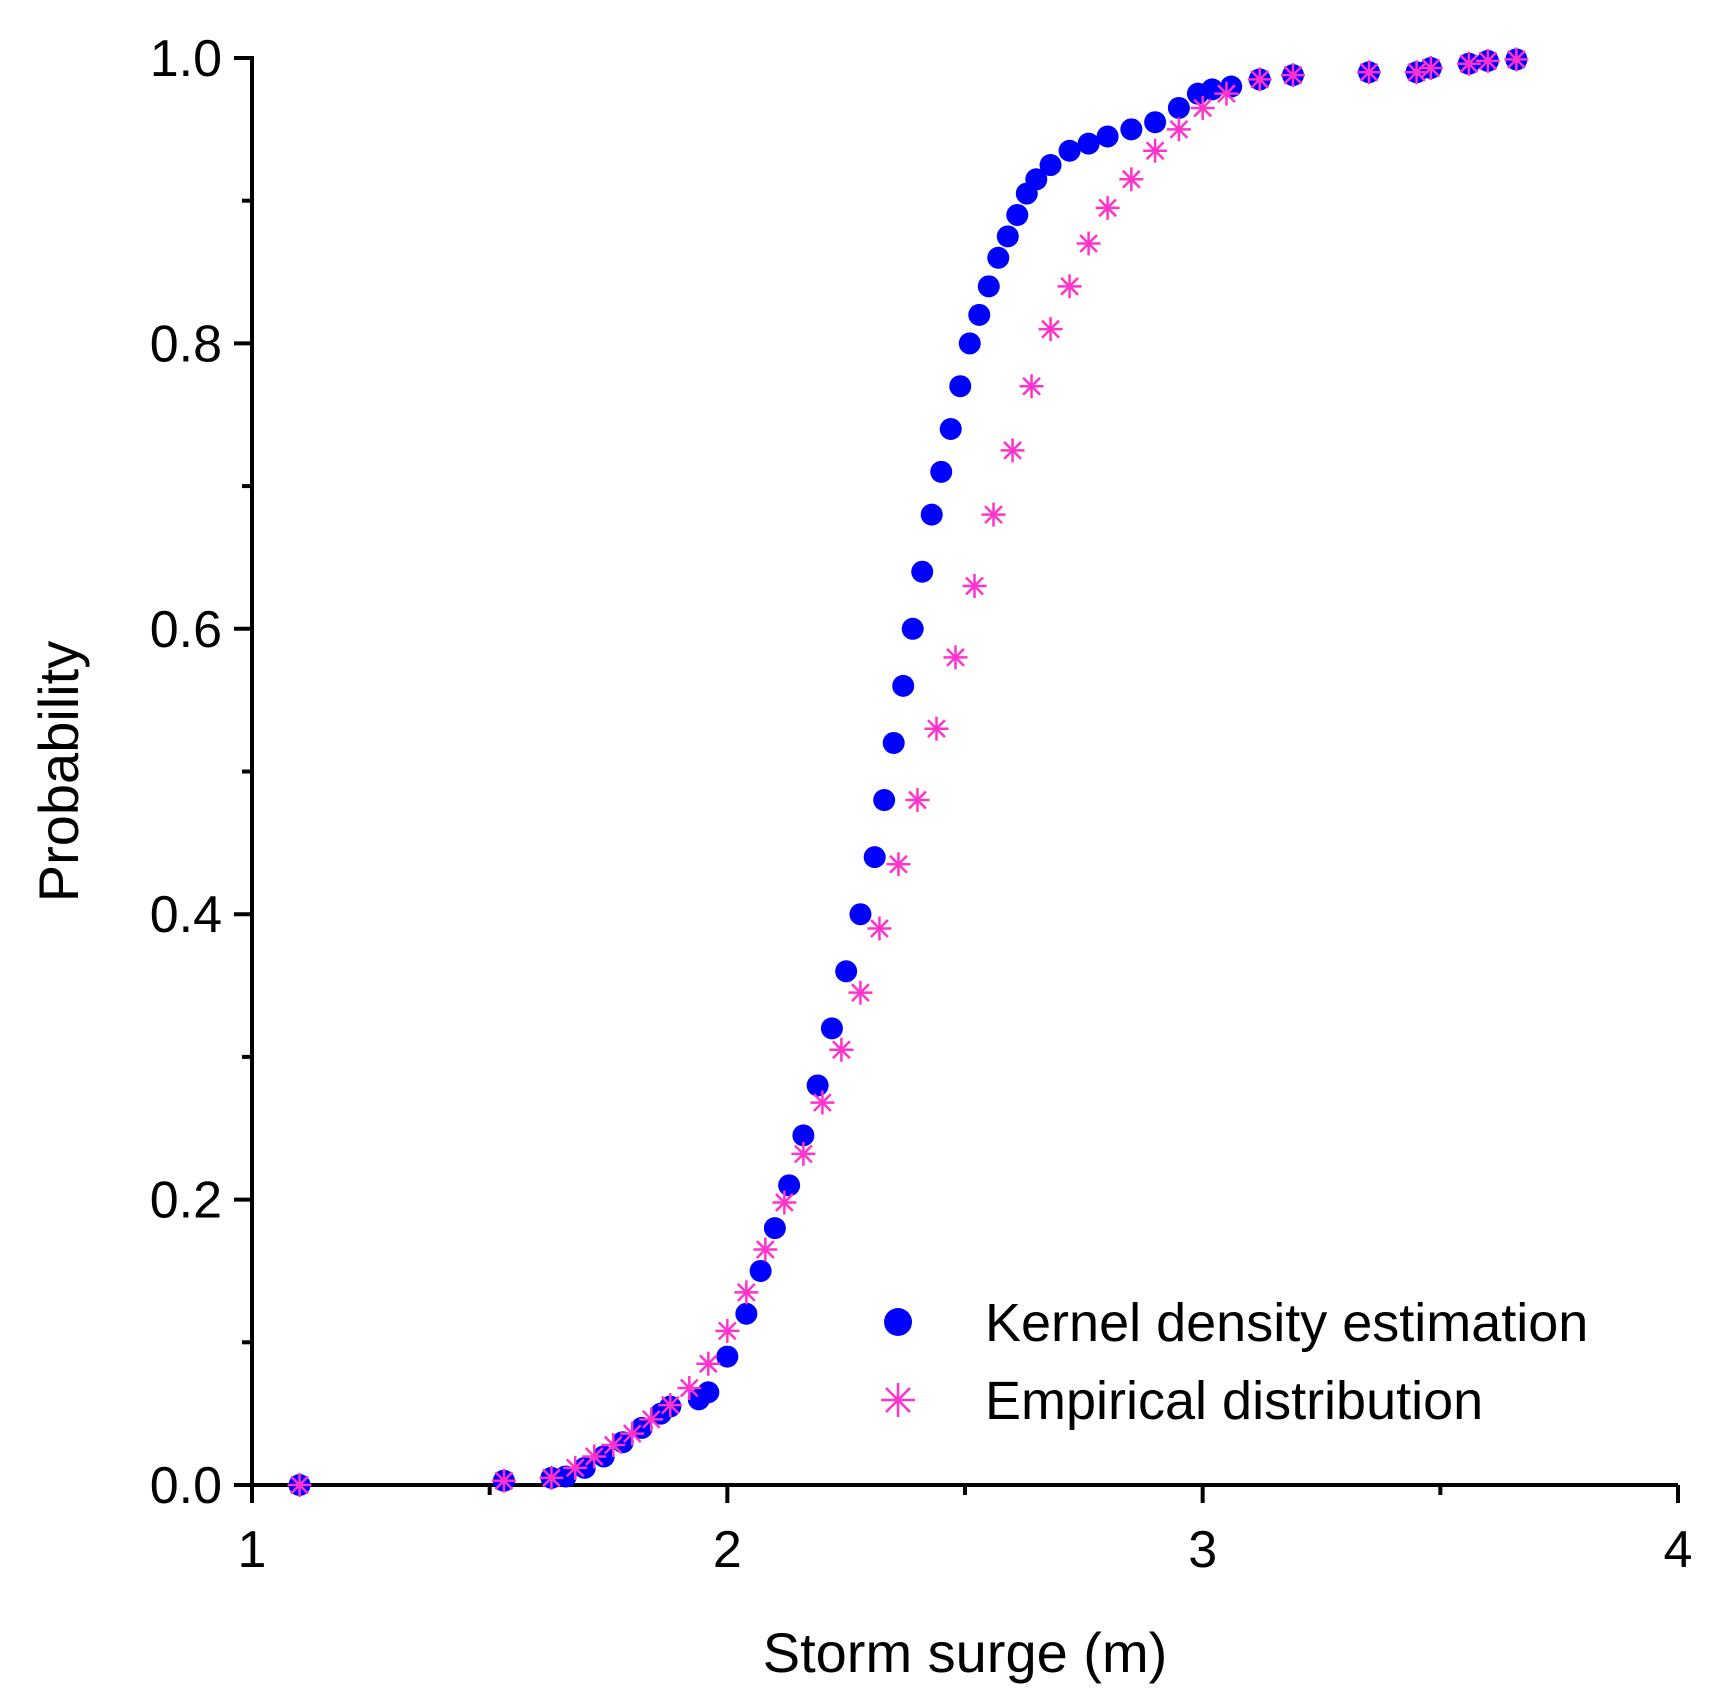 Image resolution: width=1717 pixels, height=1706 pixels. Describe the element at coordinates (201, 772) in the screenshot. I see `y-ticks: 0.0 0.2 0.4 0.6 0.8 1.0` at that location.